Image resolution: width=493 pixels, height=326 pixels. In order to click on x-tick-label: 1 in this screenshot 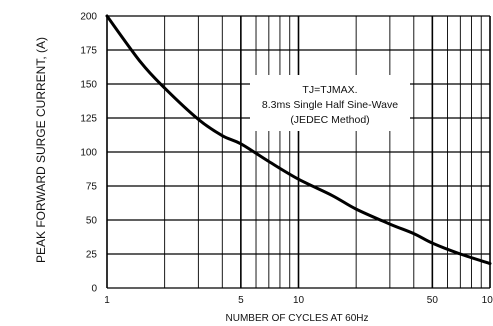, I will do `click(107, 300)`.